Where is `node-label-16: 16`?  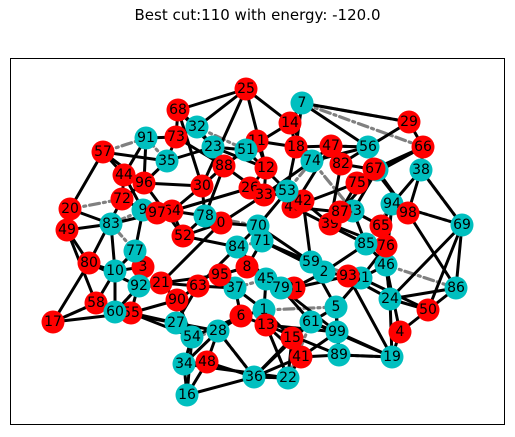
node-label-16: 16 is located at coordinates (187, 395).